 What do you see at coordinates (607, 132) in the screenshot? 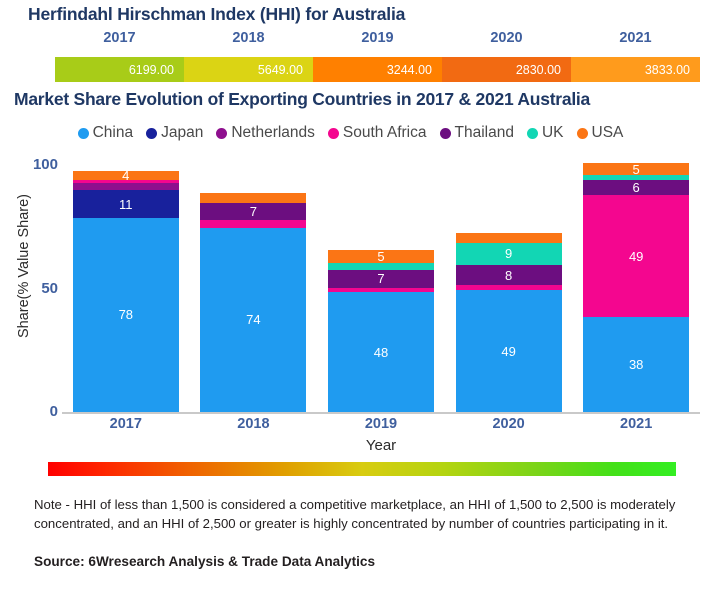
I see `legend-label: USA` at bounding box center [607, 132].